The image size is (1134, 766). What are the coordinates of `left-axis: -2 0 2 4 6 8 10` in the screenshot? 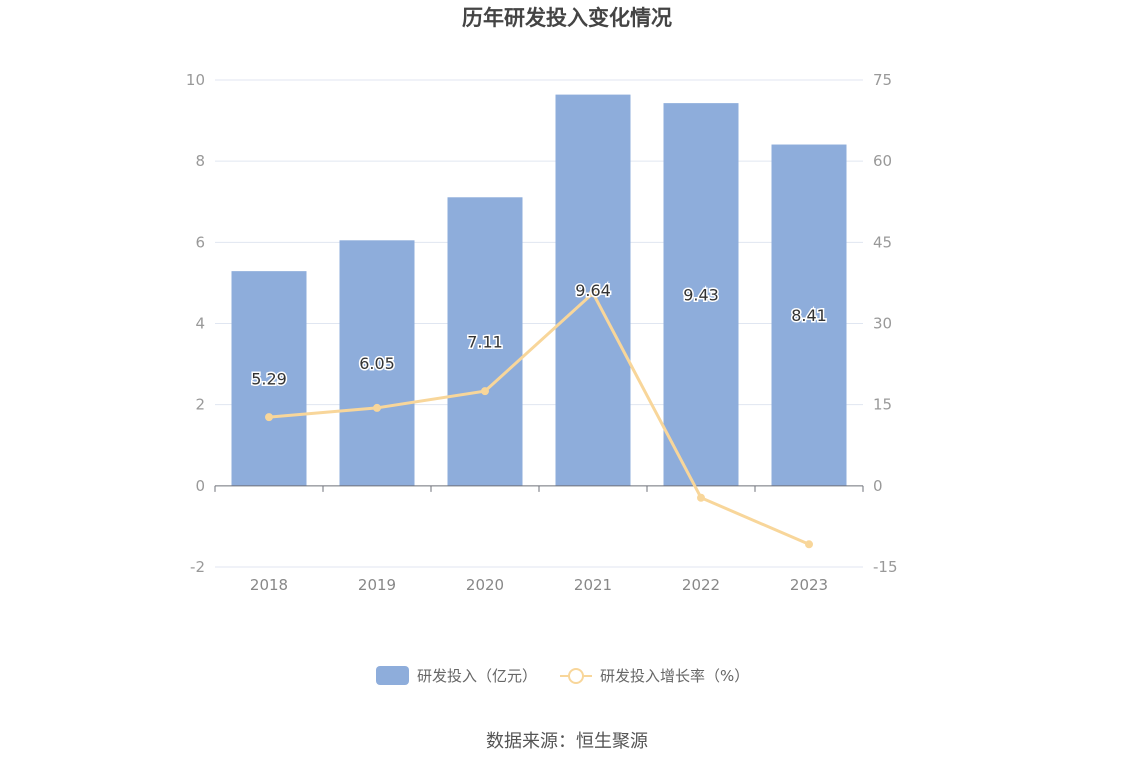 It's located at (195, 323).